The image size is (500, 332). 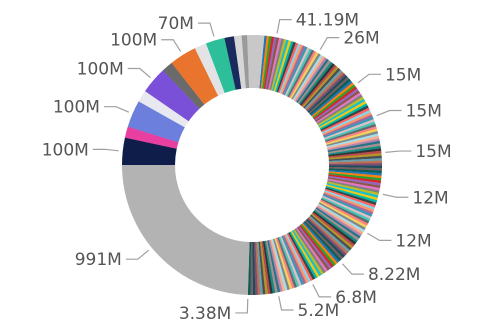 I want to click on data-label: 8.22M, so click(x=394, y=275).